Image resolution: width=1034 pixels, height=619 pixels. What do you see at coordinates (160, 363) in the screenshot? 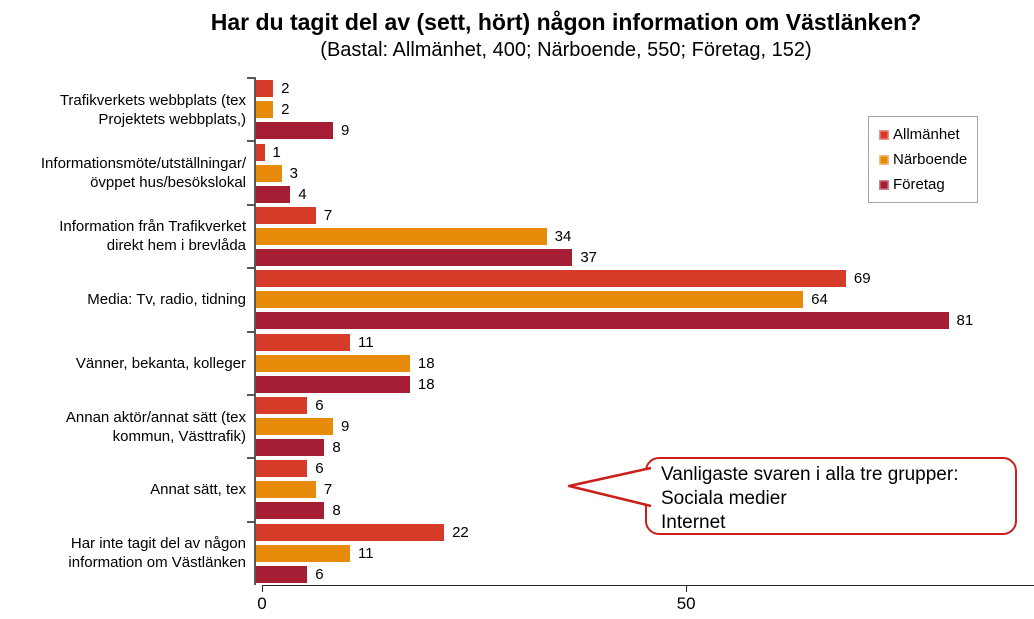
I see `category-label: Vänner, bekanta, kolleger` at bounding box center [160, 363].